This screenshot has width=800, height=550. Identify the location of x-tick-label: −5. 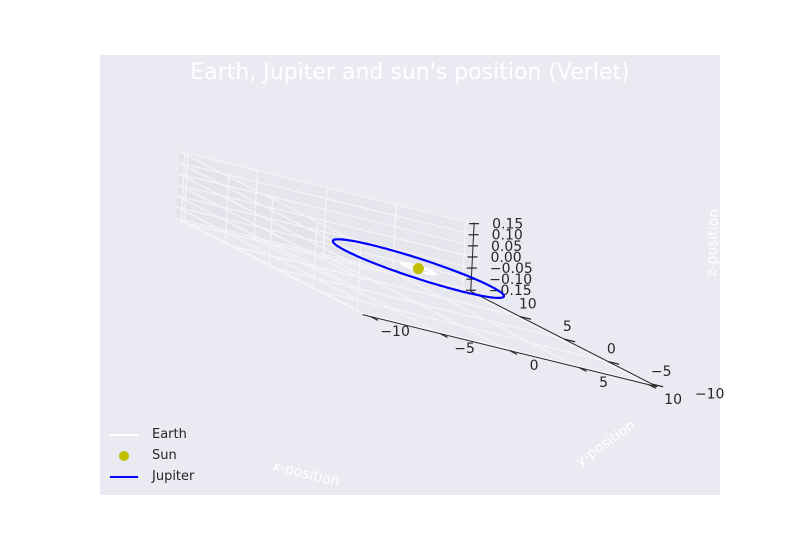
(464, 349).